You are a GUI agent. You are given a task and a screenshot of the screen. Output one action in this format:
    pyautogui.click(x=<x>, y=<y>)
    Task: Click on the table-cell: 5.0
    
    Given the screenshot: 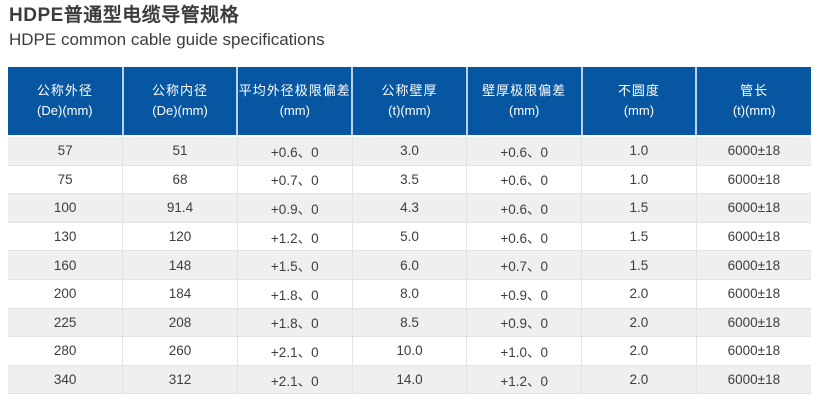 What is the action you would take?
    pyautogui.click(x=409, y=236)
    